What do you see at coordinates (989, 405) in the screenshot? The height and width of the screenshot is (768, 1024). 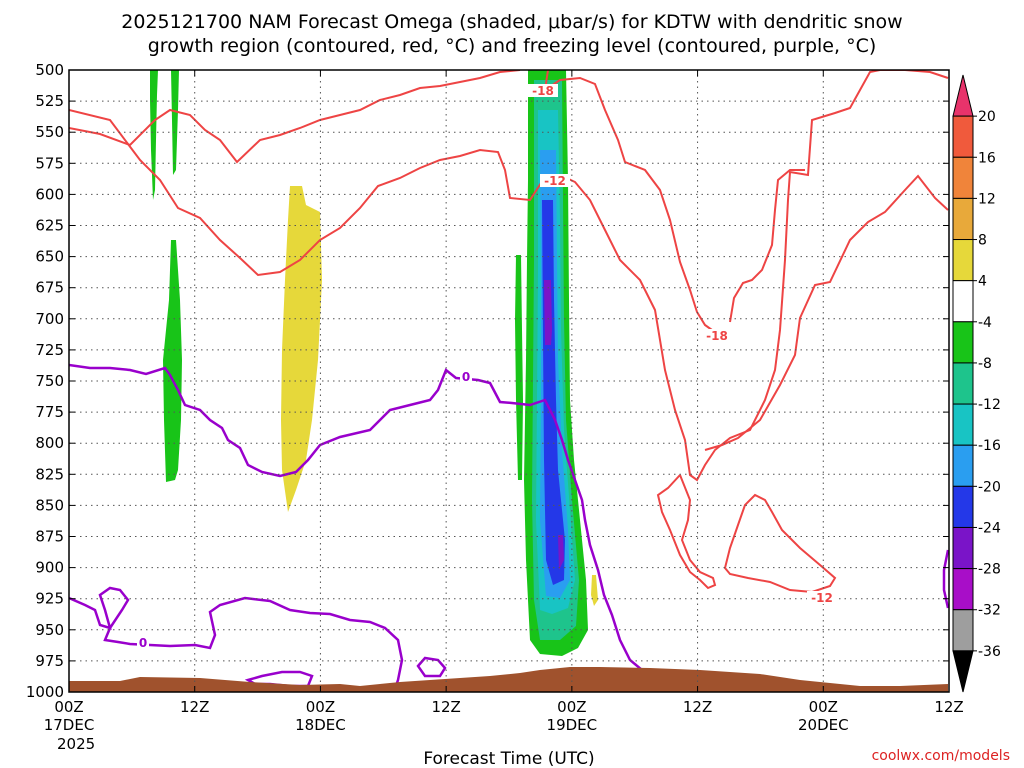 I see `colorbar-label: -12` at bounding box center [989, 405].